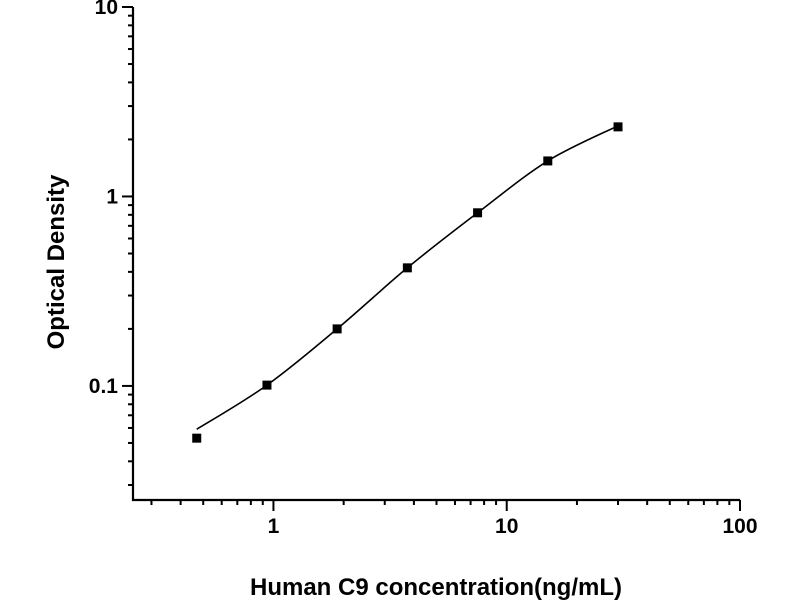 This screenshot has height=600, width=800. What do you see at coordinates (104, 386) in the screenshot?
I see `y-tick-label: 0.1` at bounding box center [104, 386].